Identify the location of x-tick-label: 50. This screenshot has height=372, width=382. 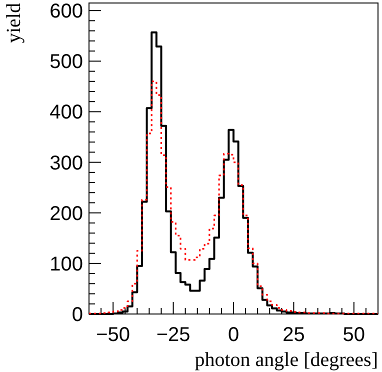
(354, 335).